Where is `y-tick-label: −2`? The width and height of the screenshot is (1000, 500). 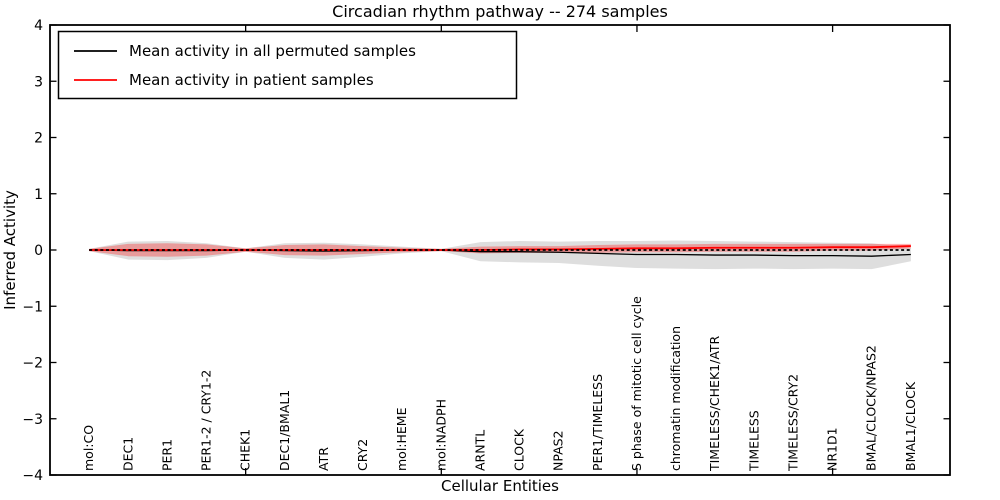 y-tick-label: −2 is located at coordinates (32, 364).